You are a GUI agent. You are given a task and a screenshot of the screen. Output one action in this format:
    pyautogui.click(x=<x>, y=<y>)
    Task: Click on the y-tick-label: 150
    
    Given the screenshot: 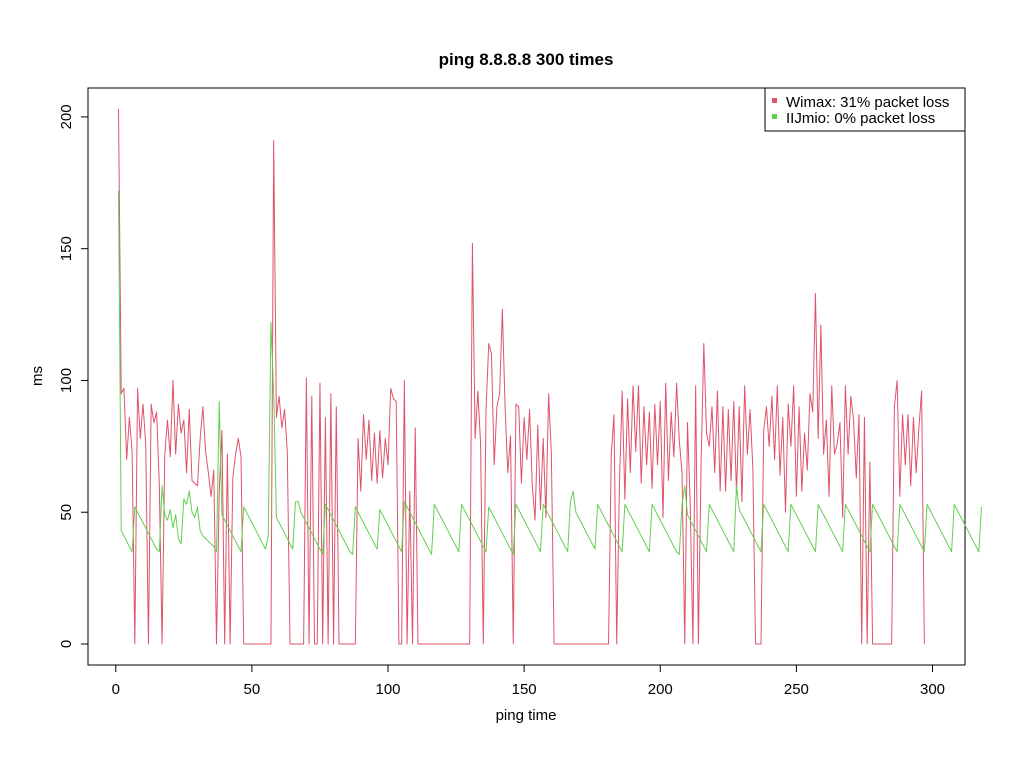 What is the action you would take?
    pyautogui.click(x=66, y=248)
    